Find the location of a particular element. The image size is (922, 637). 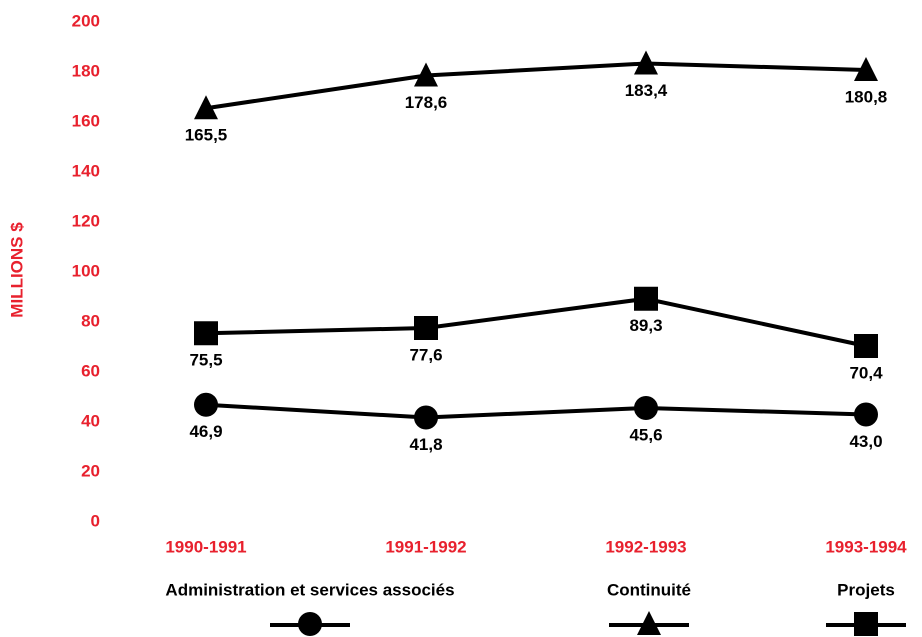

x-tick-label: 1992-1993 is located at coordinates (645, 546).